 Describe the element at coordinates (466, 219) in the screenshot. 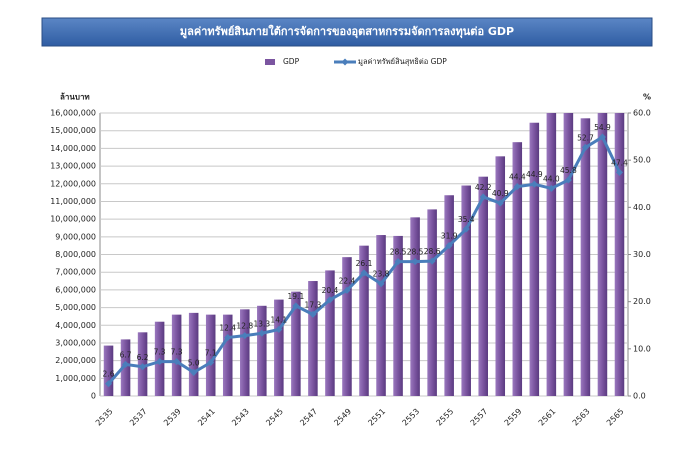

I see `data-label: 35.4` at that location.